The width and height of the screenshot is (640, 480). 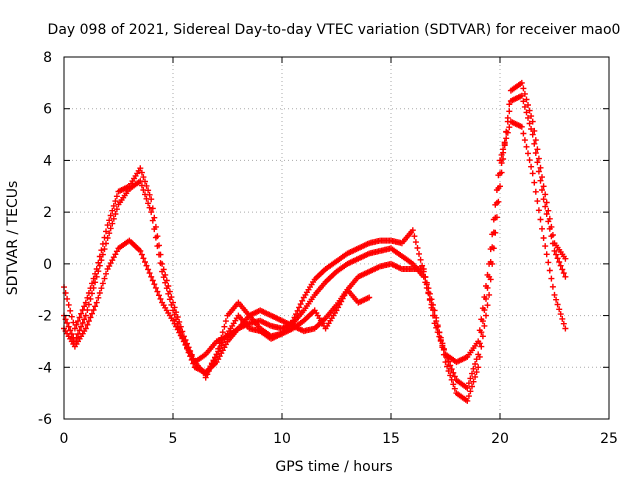 I want to click on y-axis-label: SDTVAR / TECUs, so click(x=13, y=238).